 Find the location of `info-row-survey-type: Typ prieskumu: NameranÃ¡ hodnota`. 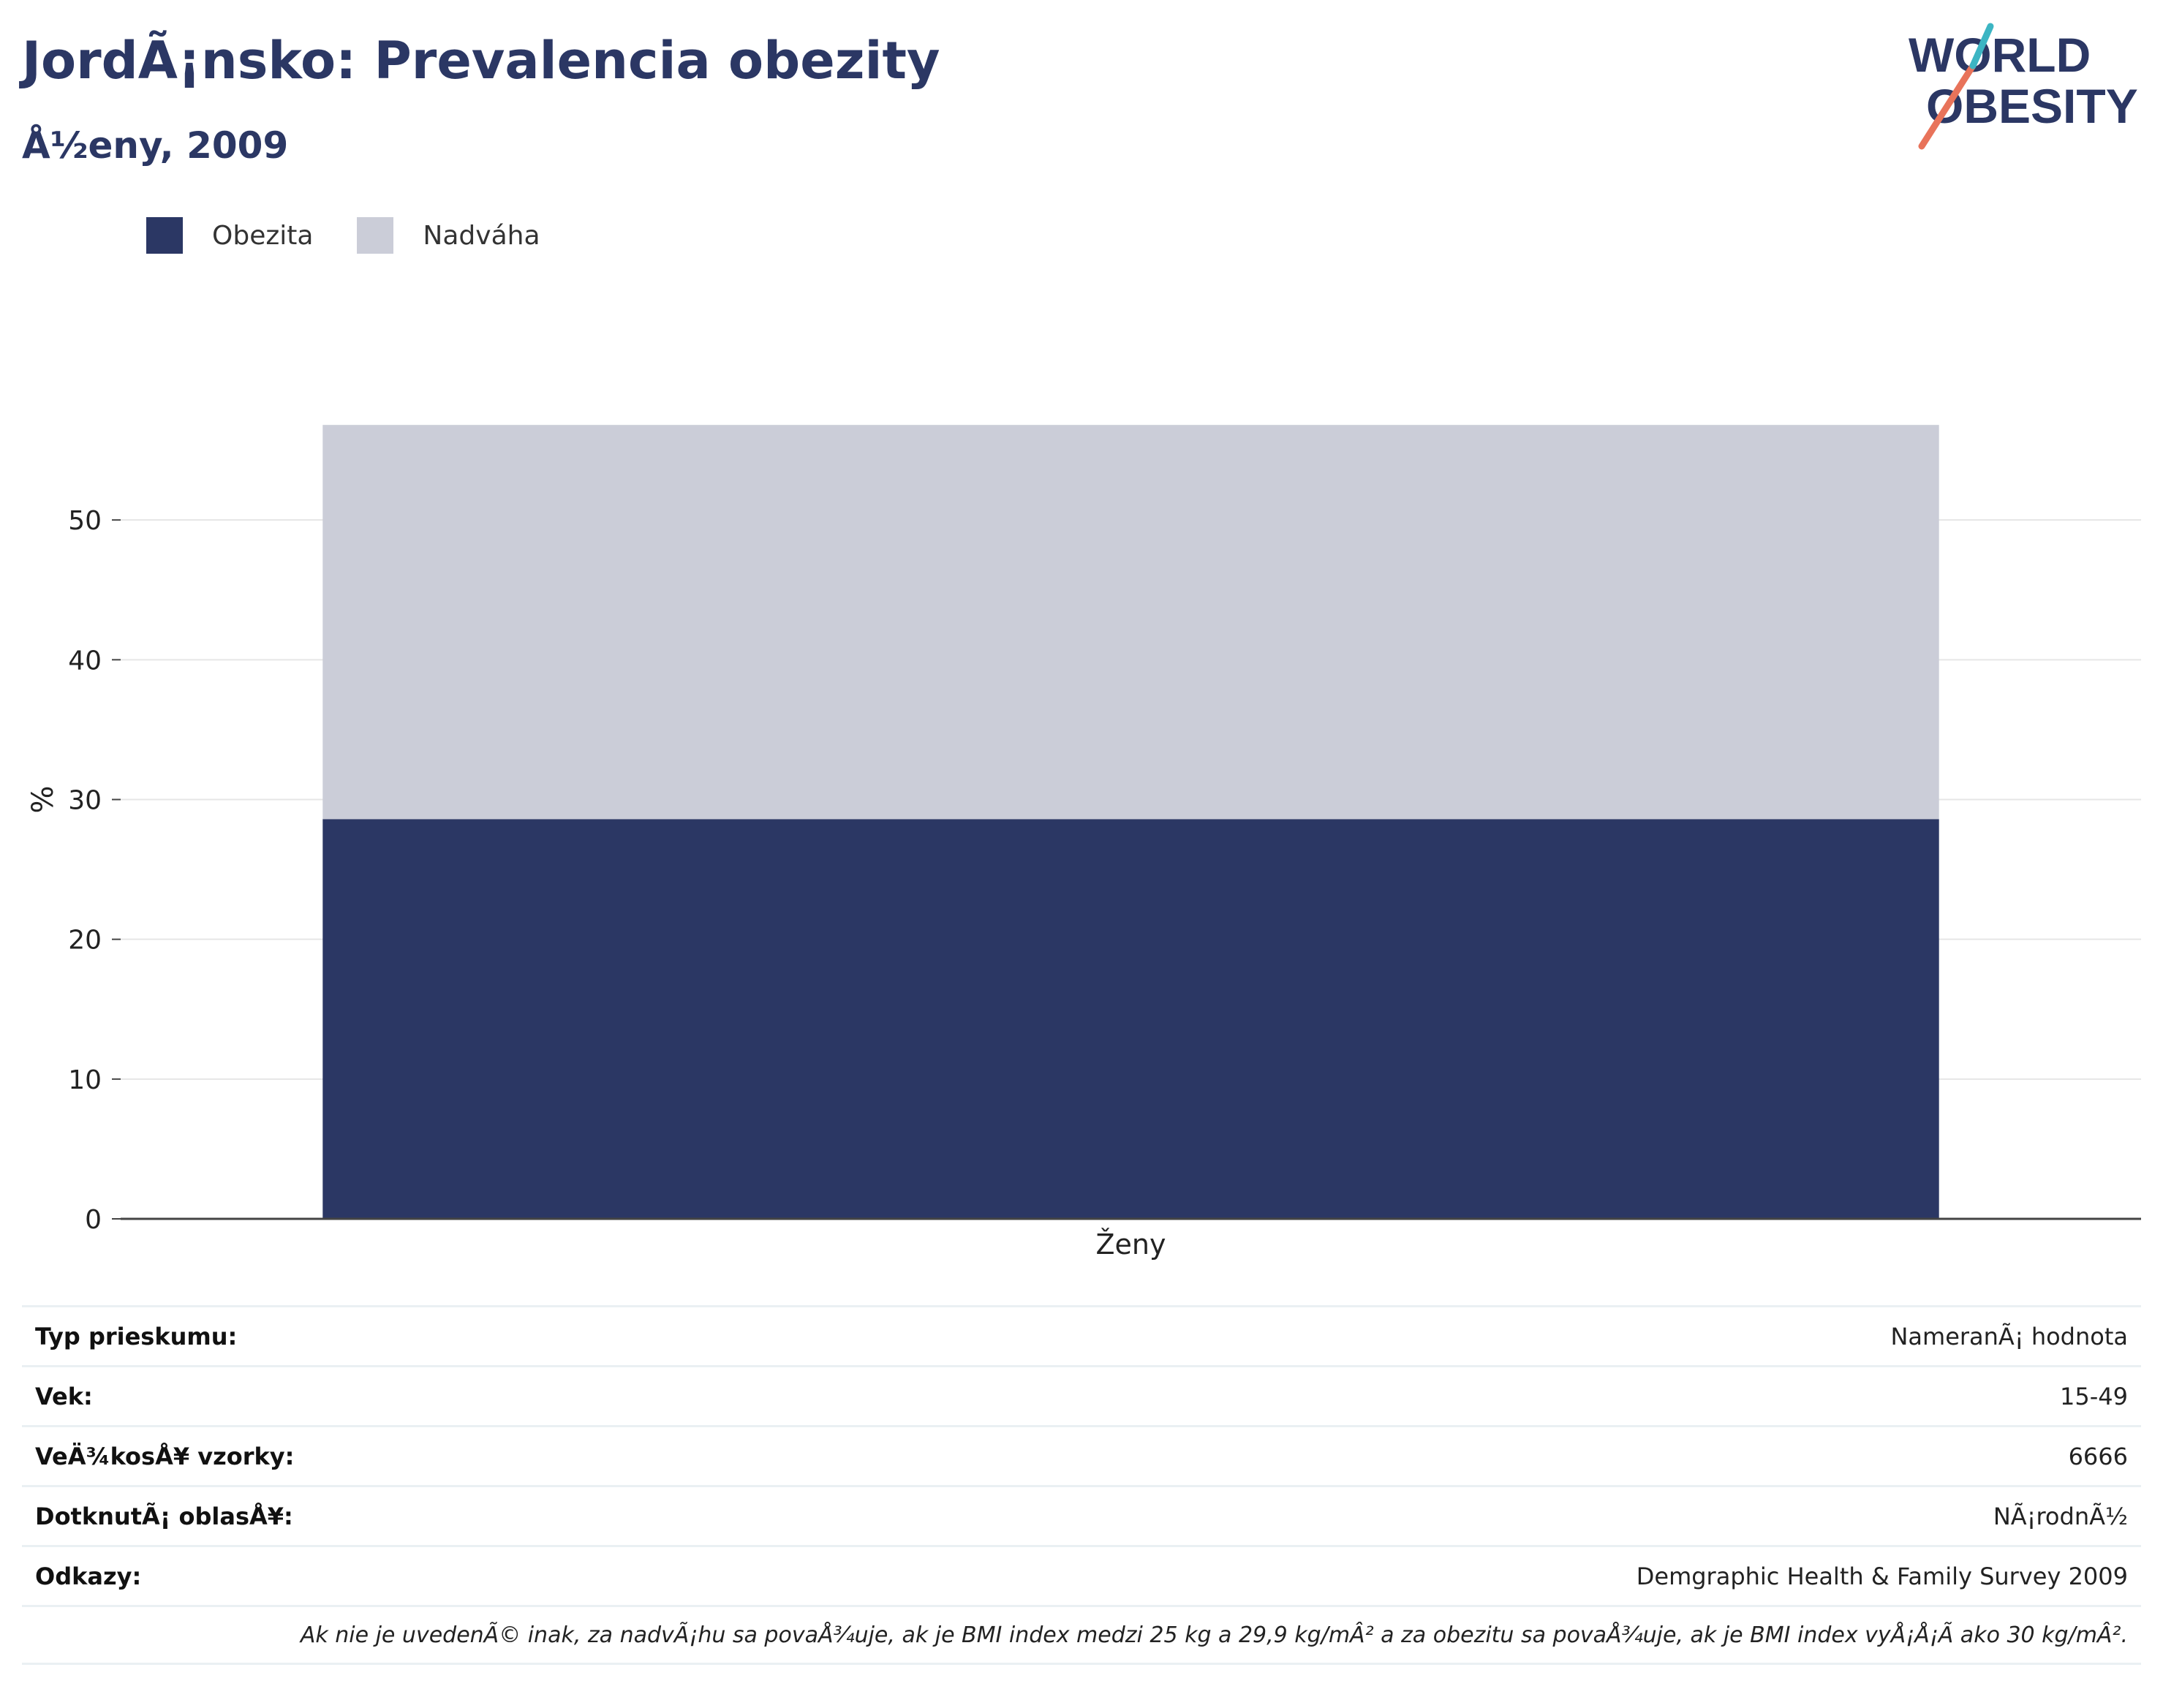

info-row-survey-type: Typ prieskumu: NameranÃ¡ hodnota is located at coordinates (1081, 1335).